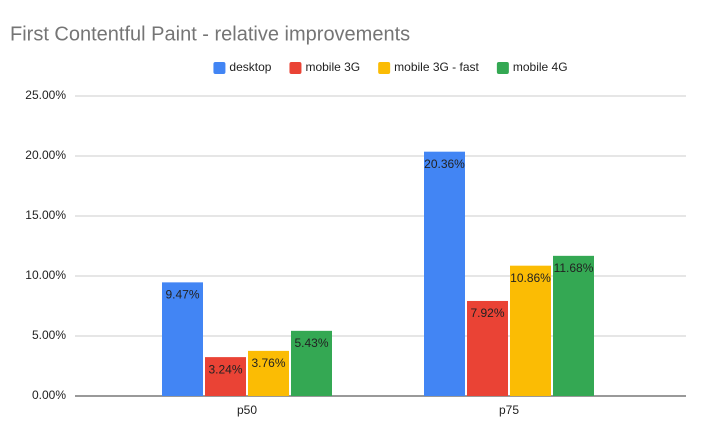  I want to click on value-label: 20.36%, so click(444, 164).